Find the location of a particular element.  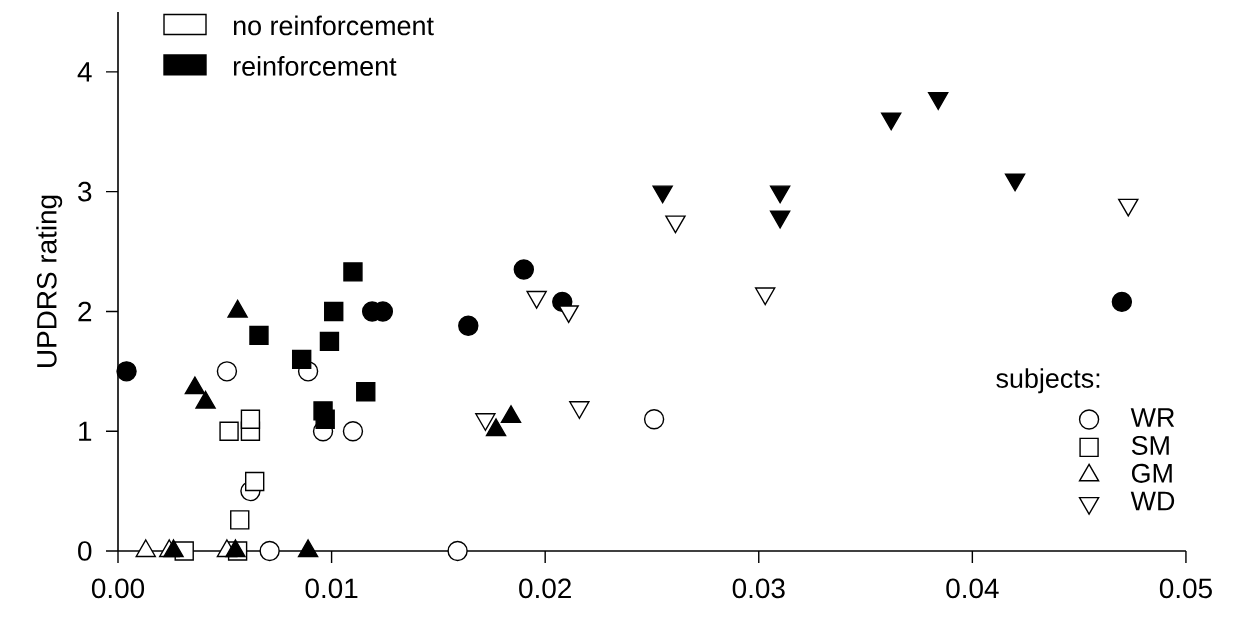

y-tick-label: 1 is located at coordinates (85, 431).